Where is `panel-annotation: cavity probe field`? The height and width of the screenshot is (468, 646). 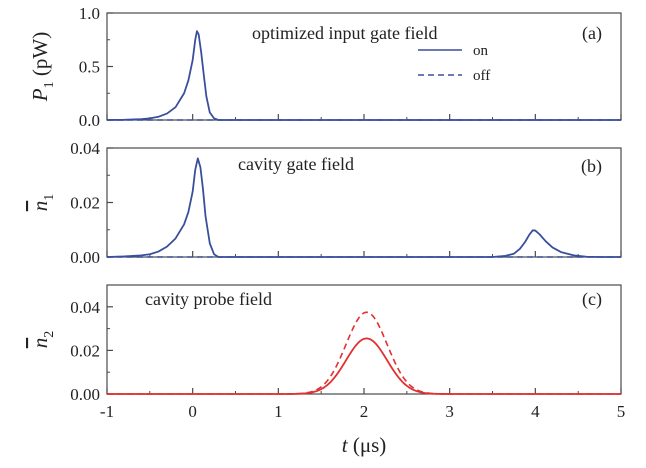 panel-annotation: cavity probe field is located at coordinates (208, 299).